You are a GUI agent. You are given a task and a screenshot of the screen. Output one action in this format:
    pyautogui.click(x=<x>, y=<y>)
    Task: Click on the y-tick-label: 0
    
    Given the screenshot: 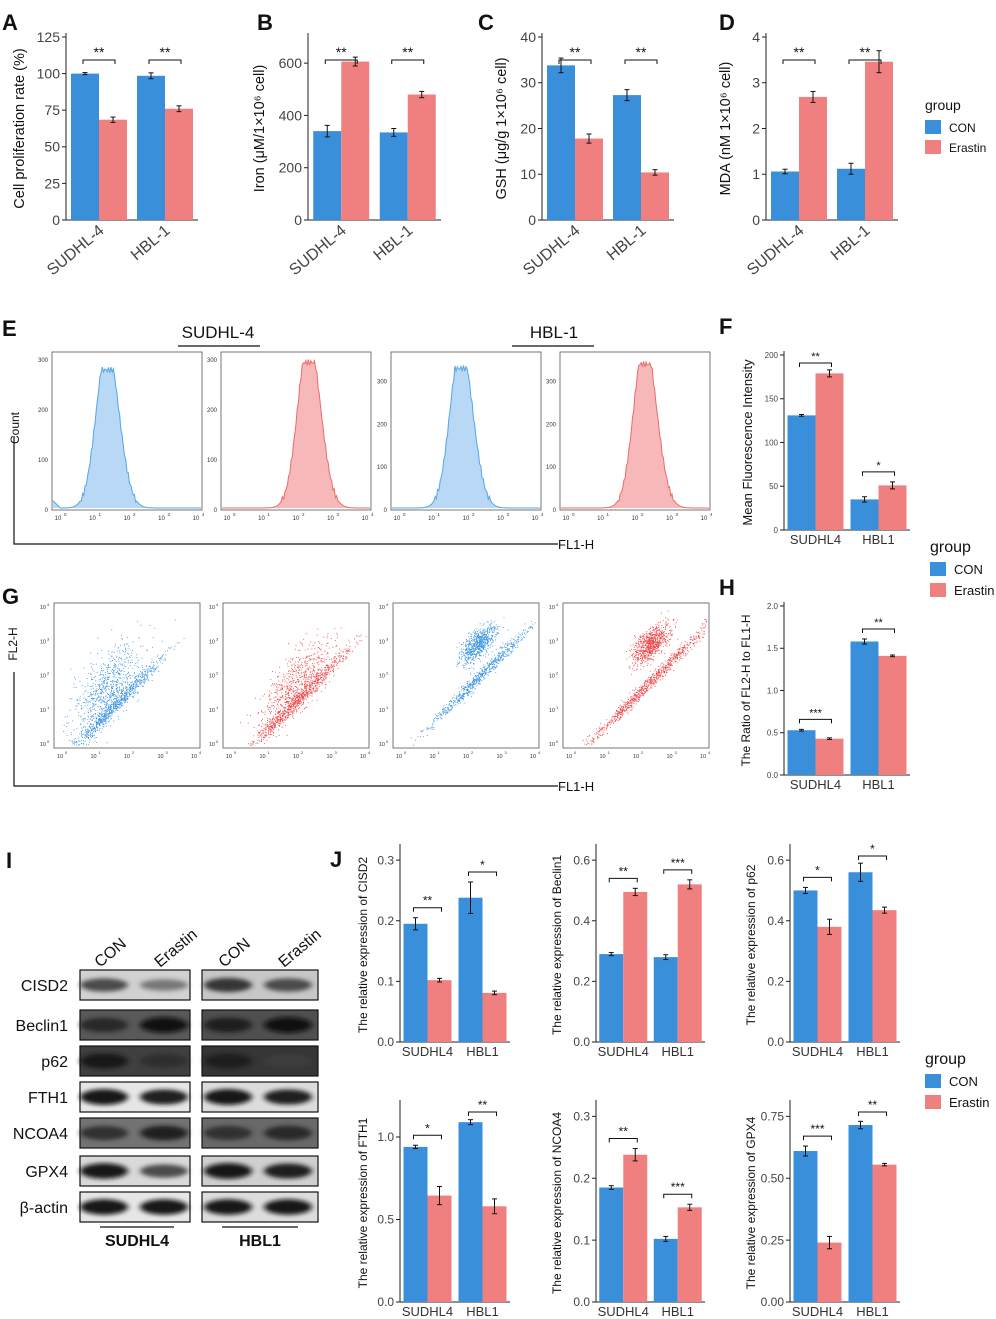 What is the action you would take?
    pyautogui.click(x=56, y=220)
    